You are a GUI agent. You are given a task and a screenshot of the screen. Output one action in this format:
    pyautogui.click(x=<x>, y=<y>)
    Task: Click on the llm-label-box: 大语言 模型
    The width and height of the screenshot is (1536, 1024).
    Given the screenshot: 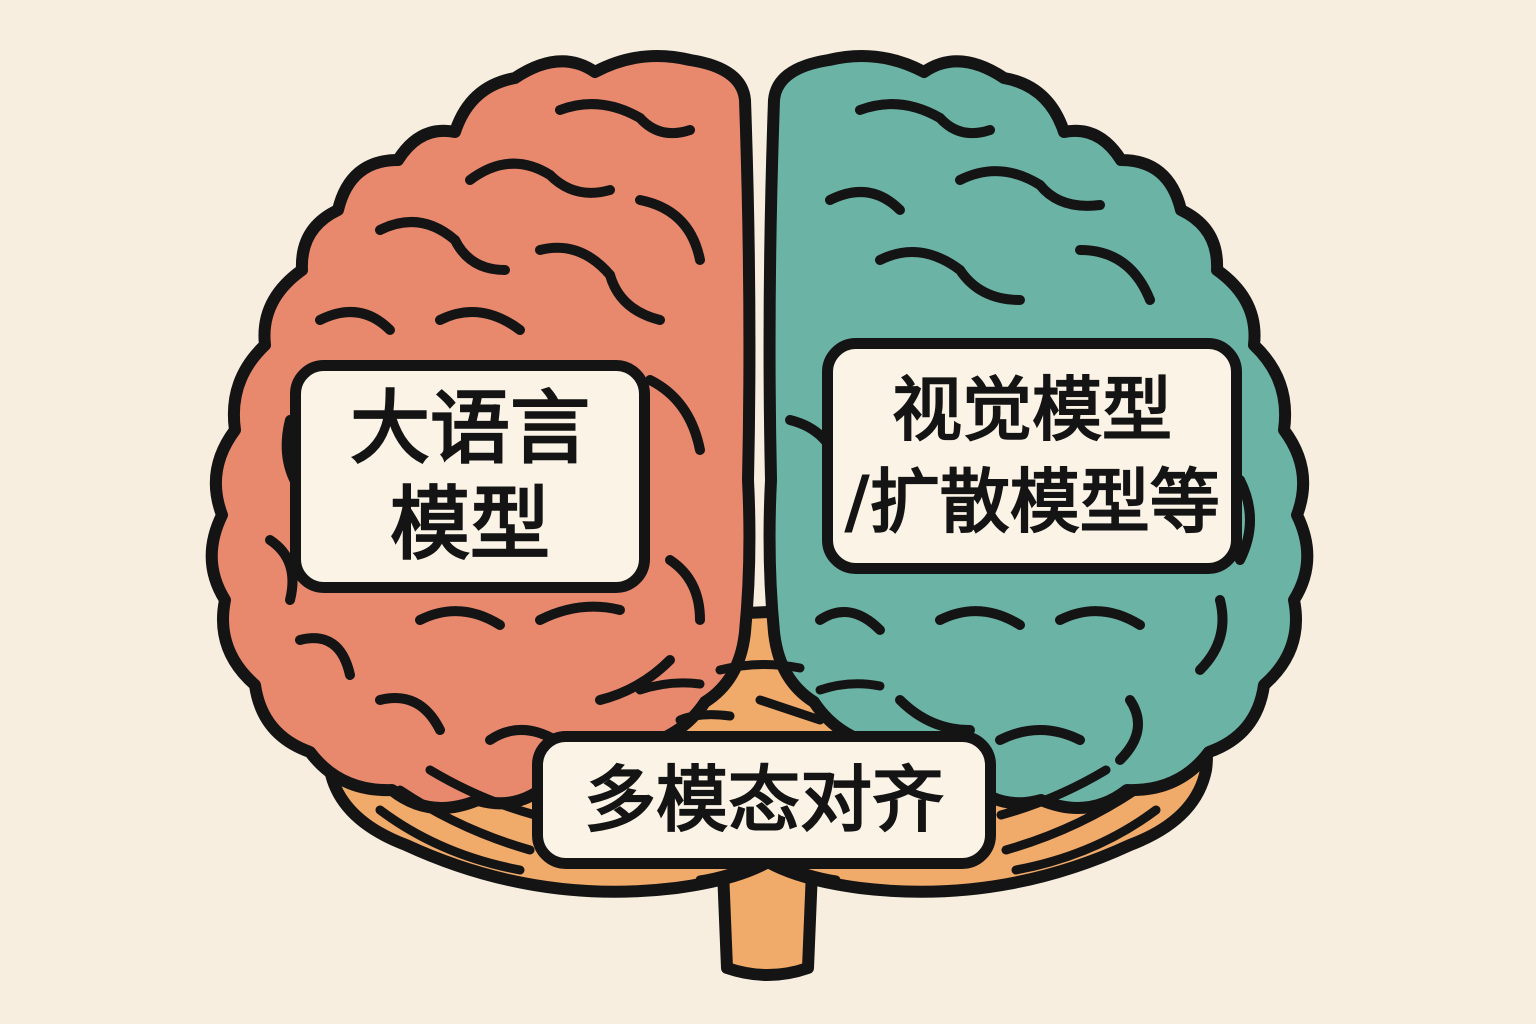 What is the action you would take?
    pyautogui.click(x=470, y=476)
    